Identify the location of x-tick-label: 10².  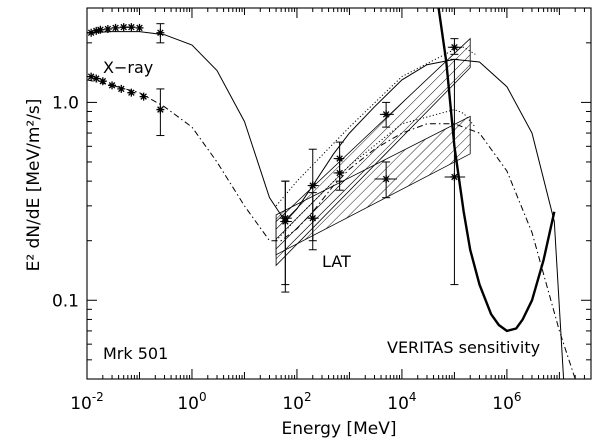
(296, 402).